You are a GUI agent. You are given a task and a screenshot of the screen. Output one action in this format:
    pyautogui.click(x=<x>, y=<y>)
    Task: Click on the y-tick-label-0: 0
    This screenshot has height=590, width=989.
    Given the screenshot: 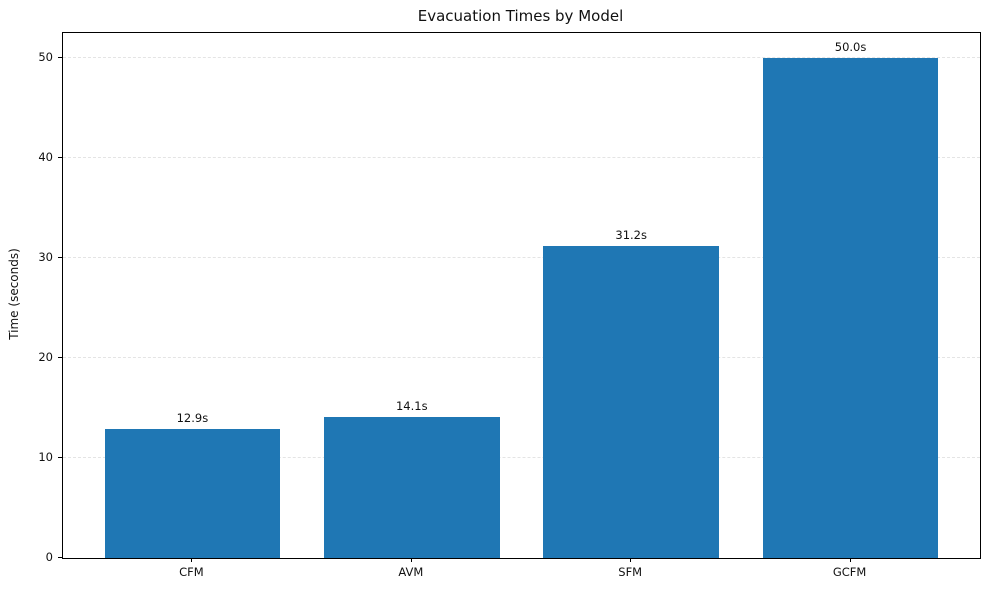 What is the action you would take?
    pyautogui.click(x=49, y=557)
    